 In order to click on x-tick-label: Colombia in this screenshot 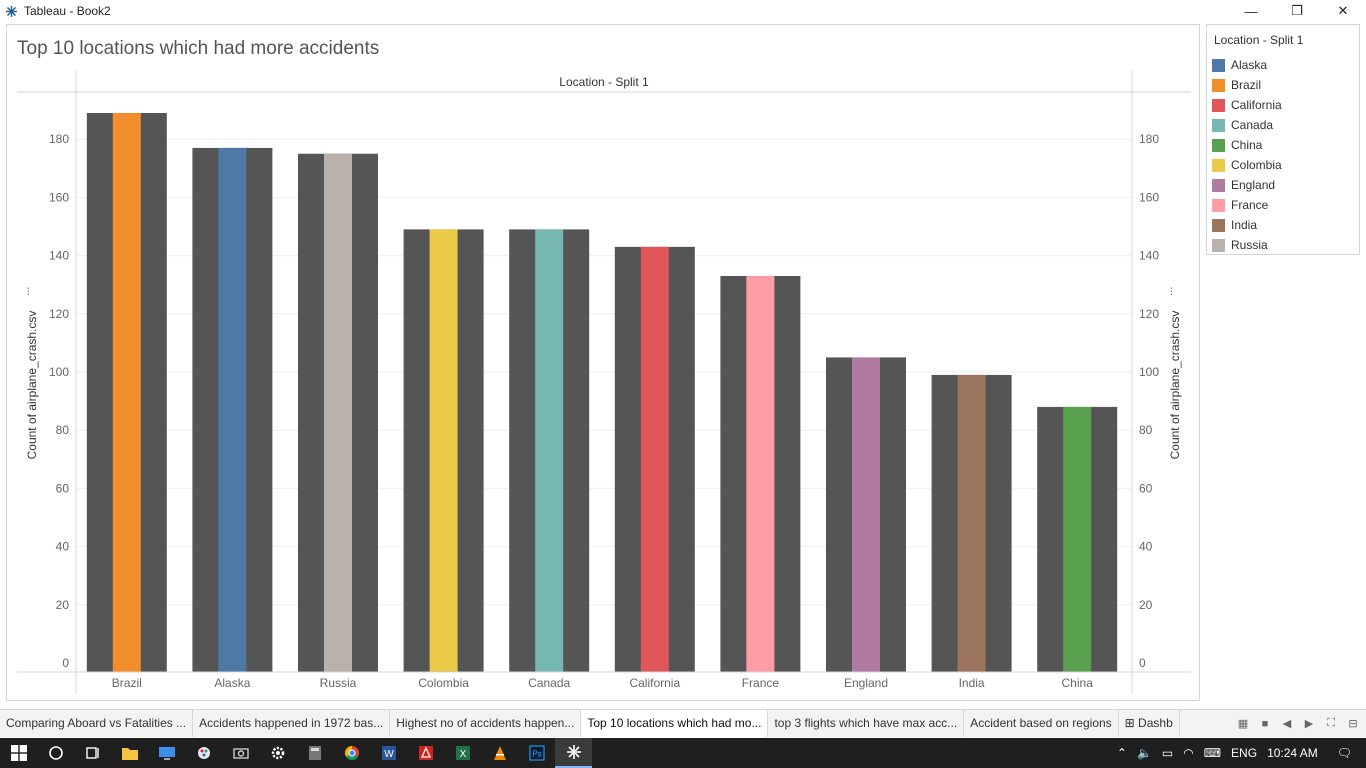, I will do `click(443, 683)`.